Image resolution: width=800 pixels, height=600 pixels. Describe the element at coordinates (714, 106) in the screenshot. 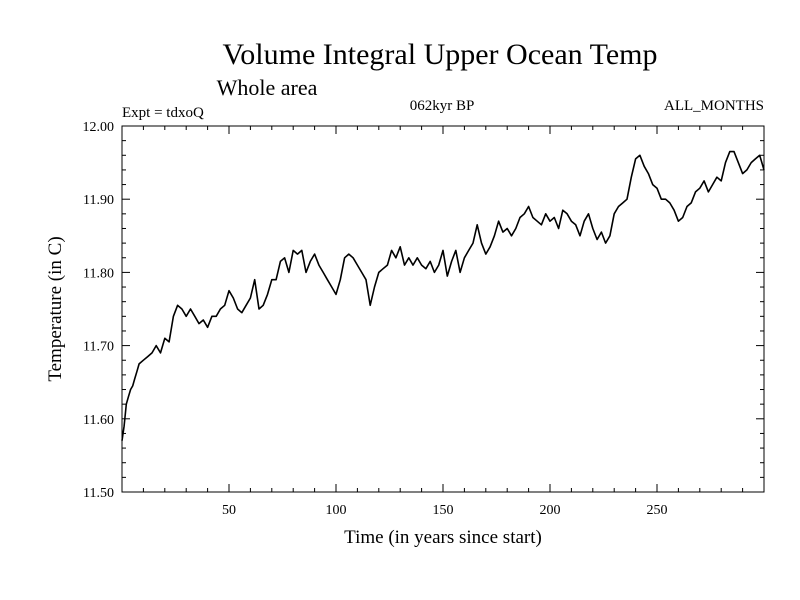

I see `months-label: ALL_MONTHS` at that location.